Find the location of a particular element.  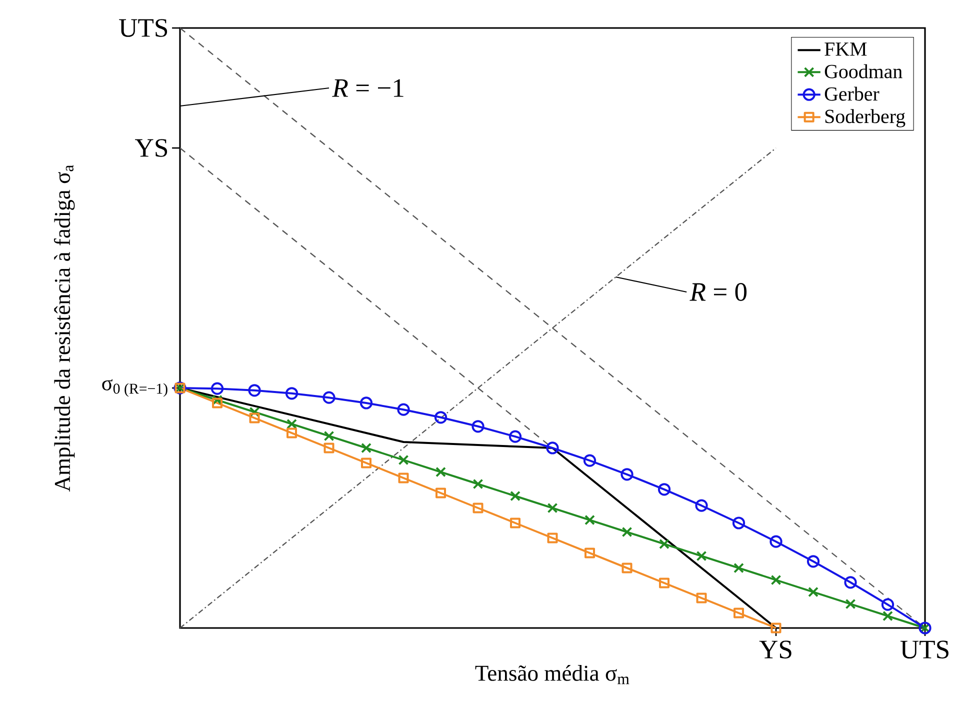

legend-label: Gerber is located at coordinates (852, 93).